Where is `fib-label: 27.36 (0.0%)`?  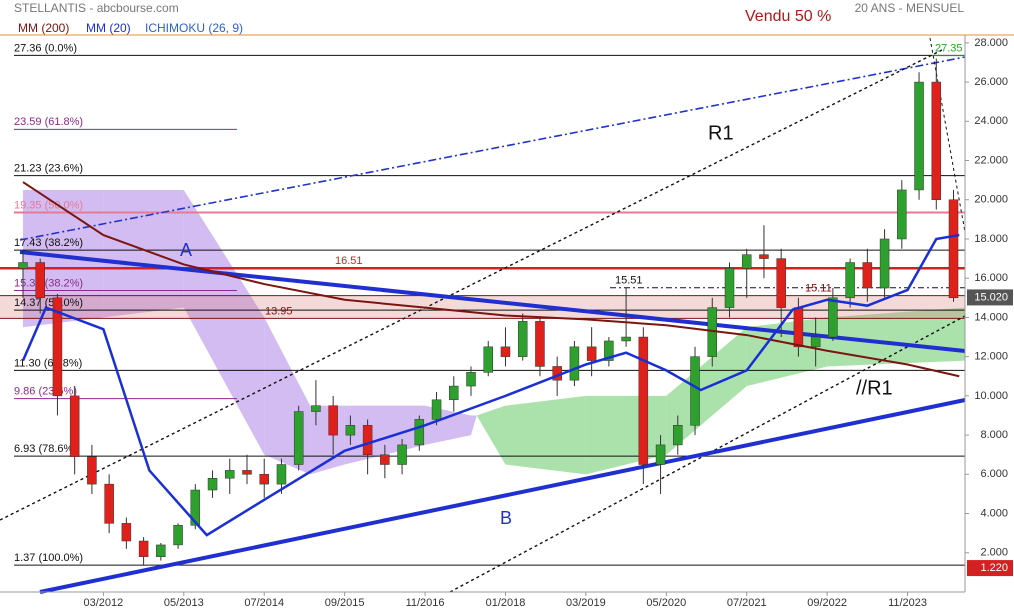
fib-label: 27.36 (0.0%) is located at coordinates (45, 48).